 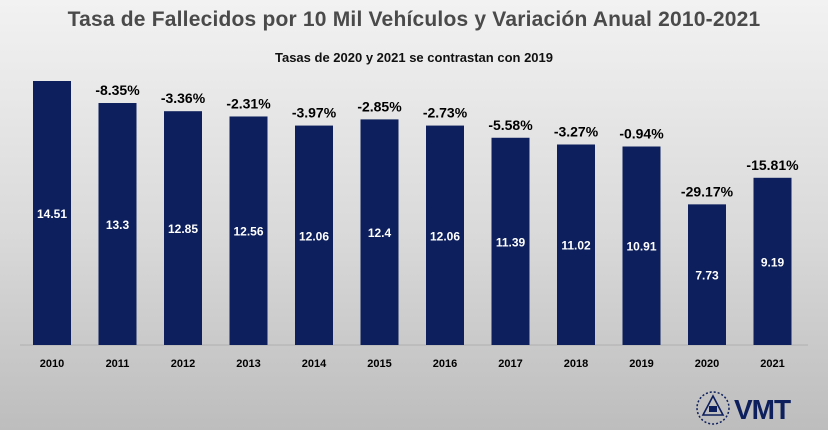 What do you see at coordinates (248, 103) in the screenshot?
I see `variation-label: -2.31%` at bounding box center [248, 103].